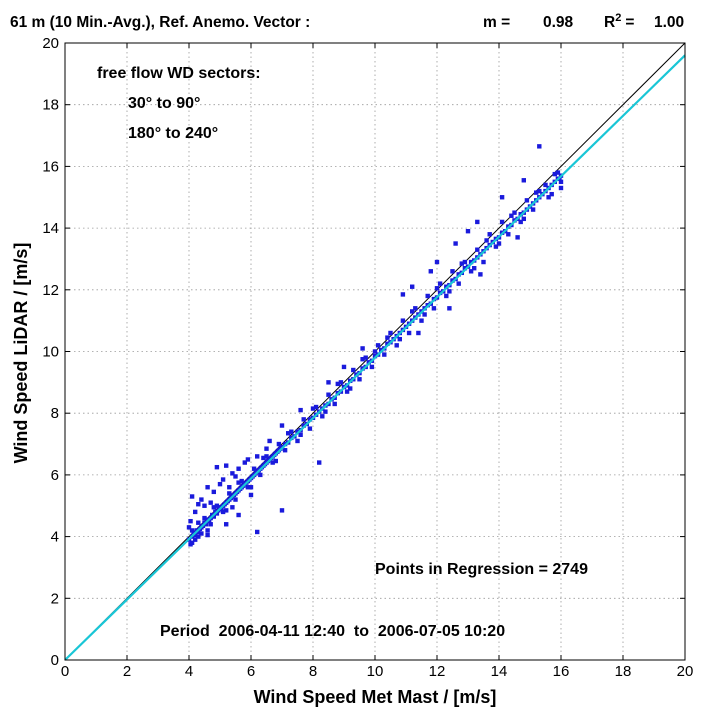  What do you see at coordinates (623, 671) in the screenshot?
I see `x-tick-label: 18` at bounding box center [623, 671].